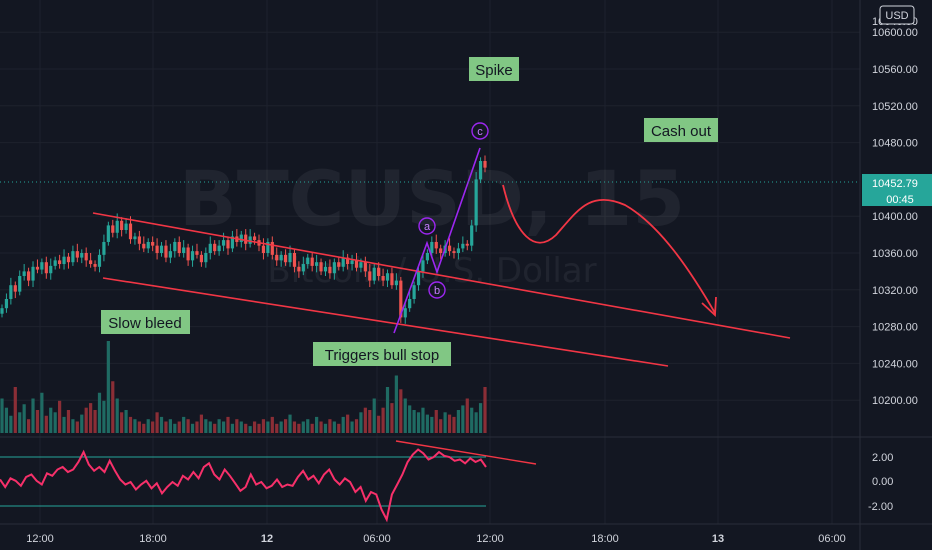 This screenshot has height=550, width=932. I want to click on note-slow-bleed: Slow bleed, so click(145, 322).